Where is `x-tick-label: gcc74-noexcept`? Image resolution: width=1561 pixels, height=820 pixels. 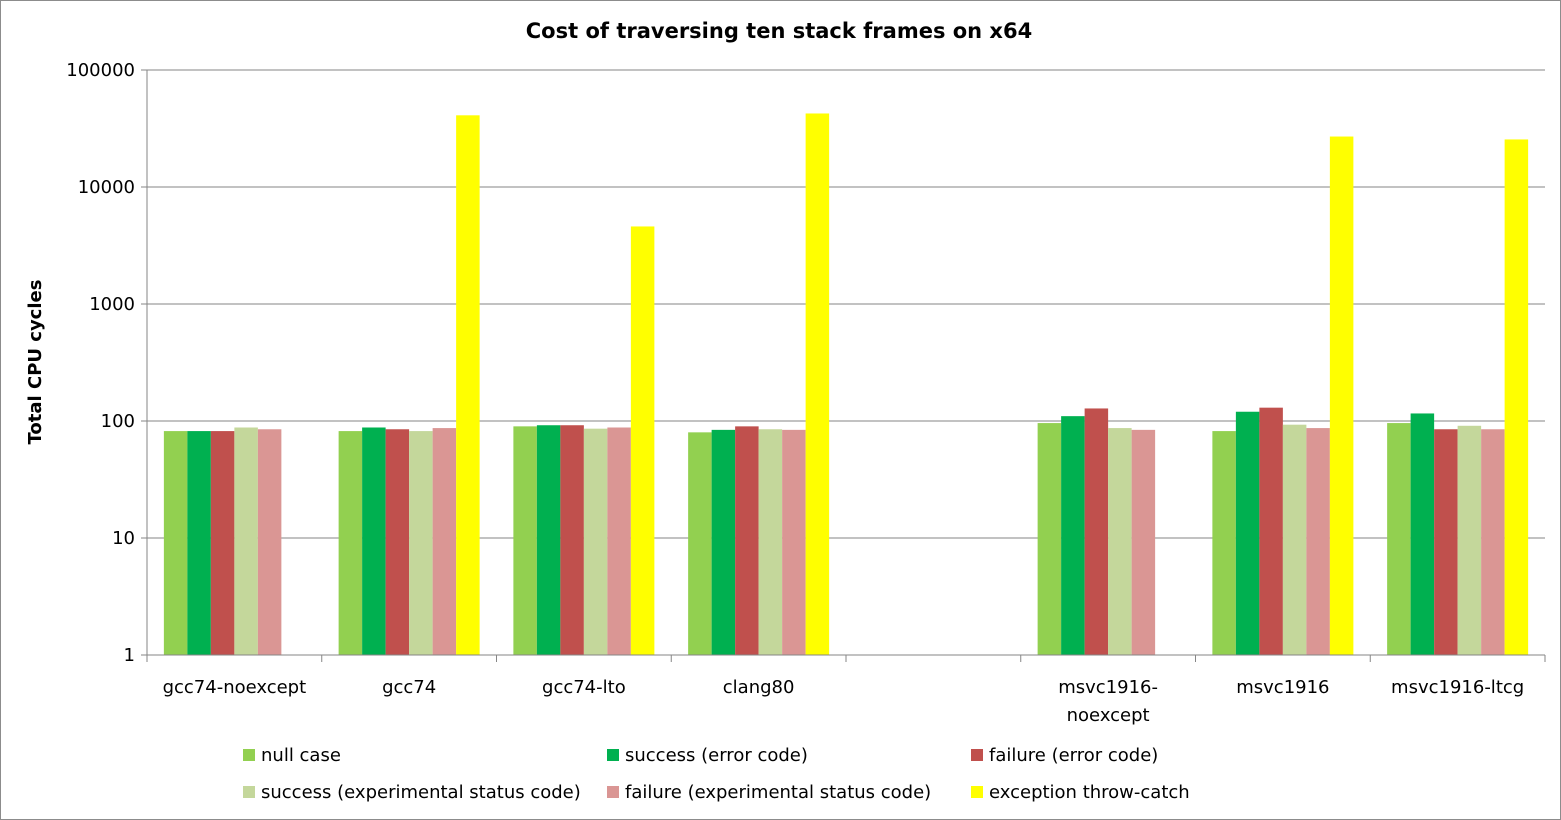 x-tick-label: gcc74-noexcept is located at coordinates (235, 687).